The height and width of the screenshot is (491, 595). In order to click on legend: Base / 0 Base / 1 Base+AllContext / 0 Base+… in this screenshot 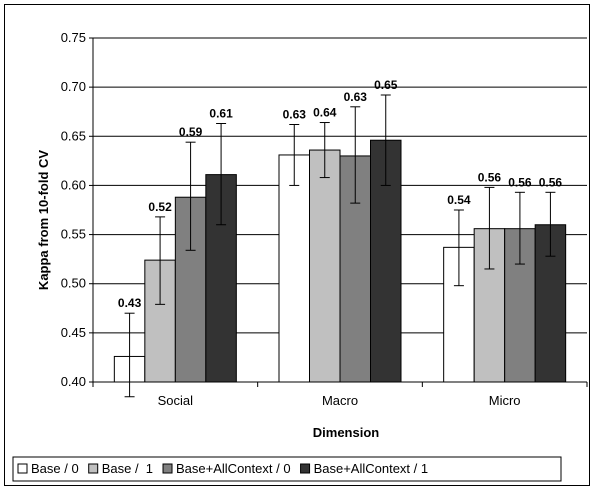, I will do `click(287, 469)`.